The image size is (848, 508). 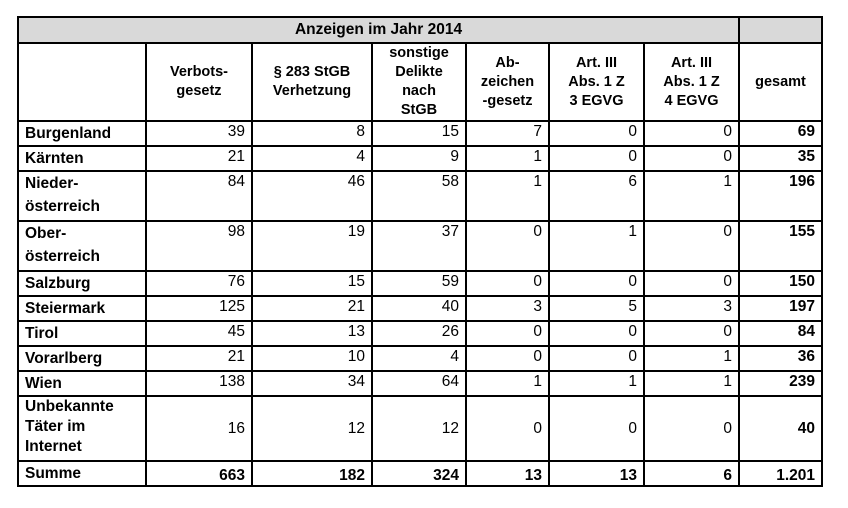 What do you see at coordinates (199, 246) in the screenshot?
I see `value-cell: 98` at bounding box center [199, 246].